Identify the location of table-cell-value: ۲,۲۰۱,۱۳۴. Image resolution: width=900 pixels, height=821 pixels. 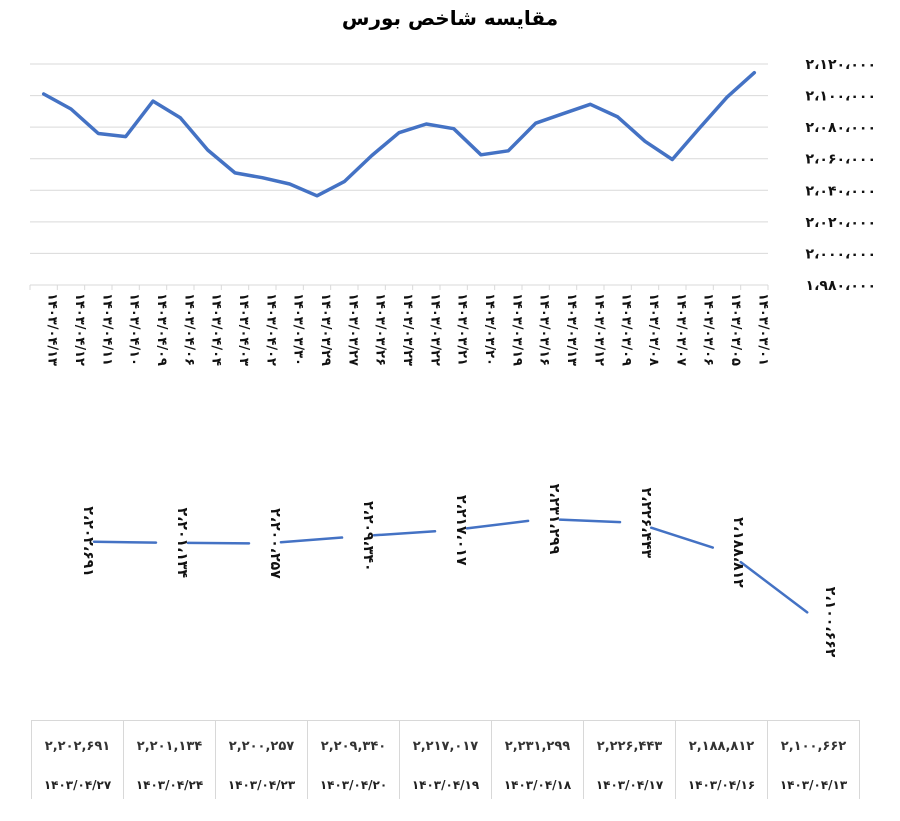
(169, 745).